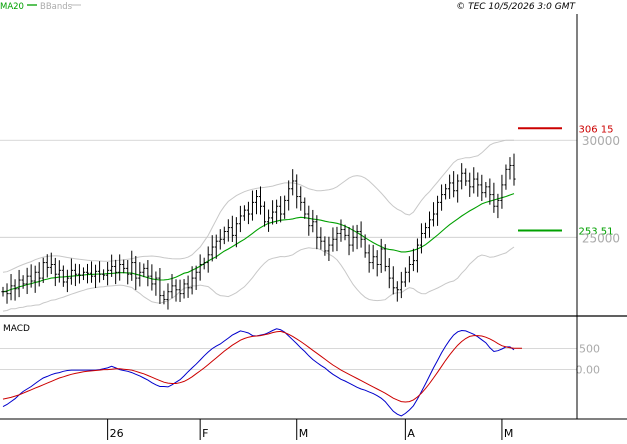  Describe the element at coordinates (56, 7) in the screenshot. I see `legend-bb-label: BBands` at that location.